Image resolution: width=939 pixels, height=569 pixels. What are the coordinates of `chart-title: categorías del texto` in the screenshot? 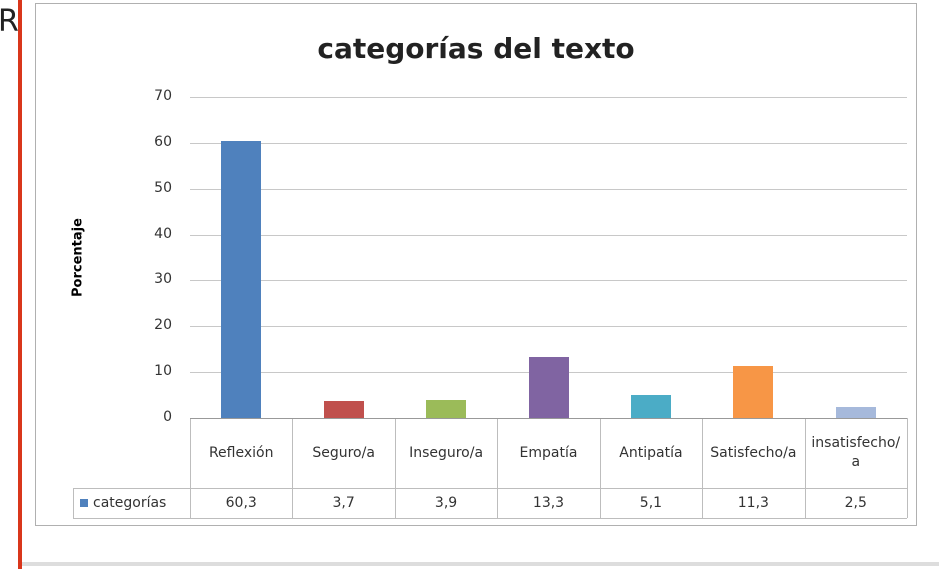 It's located at (476, 48).